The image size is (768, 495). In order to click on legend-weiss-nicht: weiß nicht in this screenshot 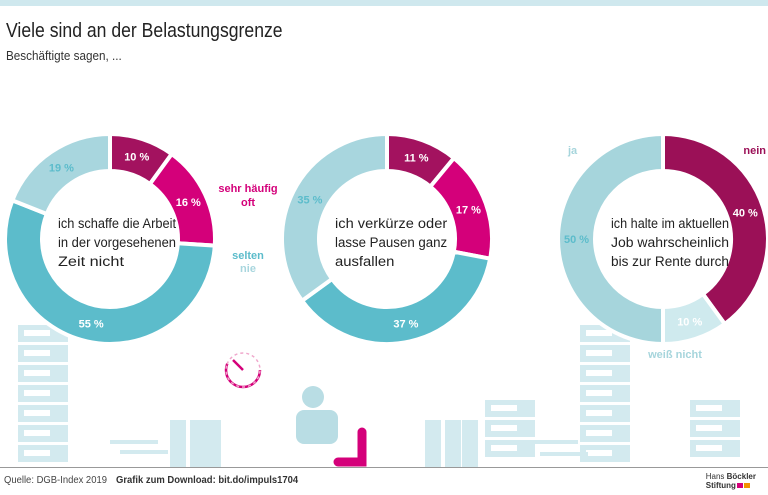, I will do `click(674, 355)`.